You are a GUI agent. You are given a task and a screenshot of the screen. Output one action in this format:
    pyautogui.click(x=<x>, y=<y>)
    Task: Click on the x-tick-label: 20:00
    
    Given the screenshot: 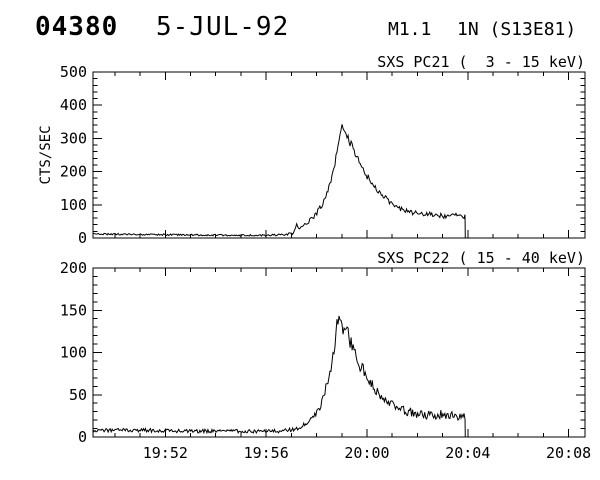 What is the action you would take?
    pyautogui.click(x=366, y=453)
    